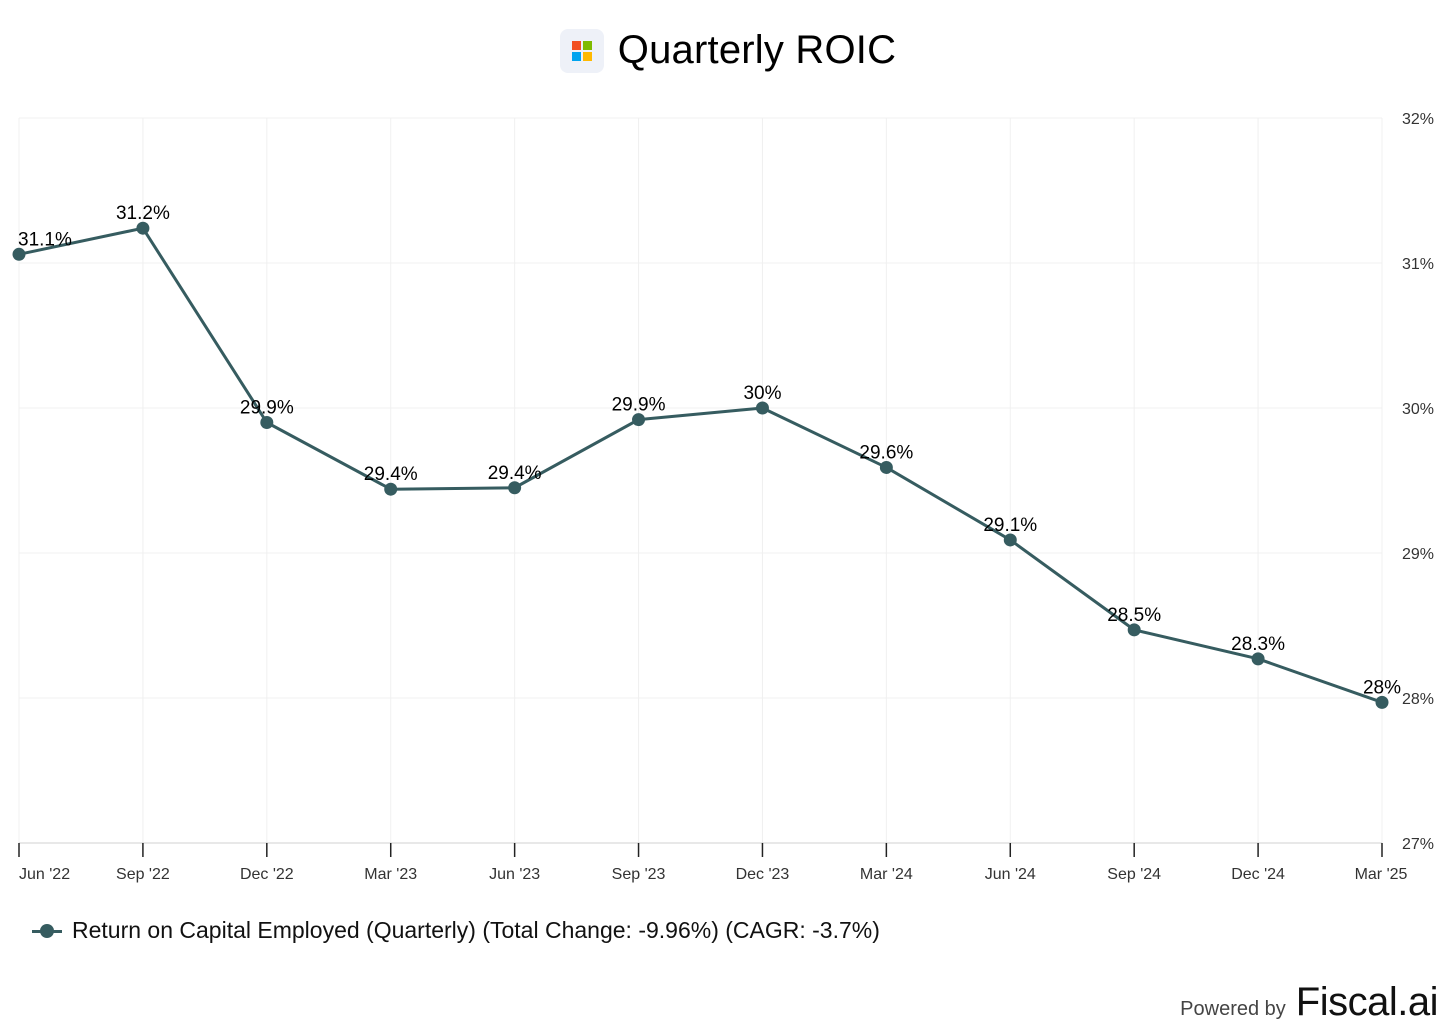 This screenshot has height=1032, width=1456. Describe the element at coordinates (1418, 482) in the screenshot. I see `y-axis: 27% 28% 29% 30% 31% 32%` at that location.